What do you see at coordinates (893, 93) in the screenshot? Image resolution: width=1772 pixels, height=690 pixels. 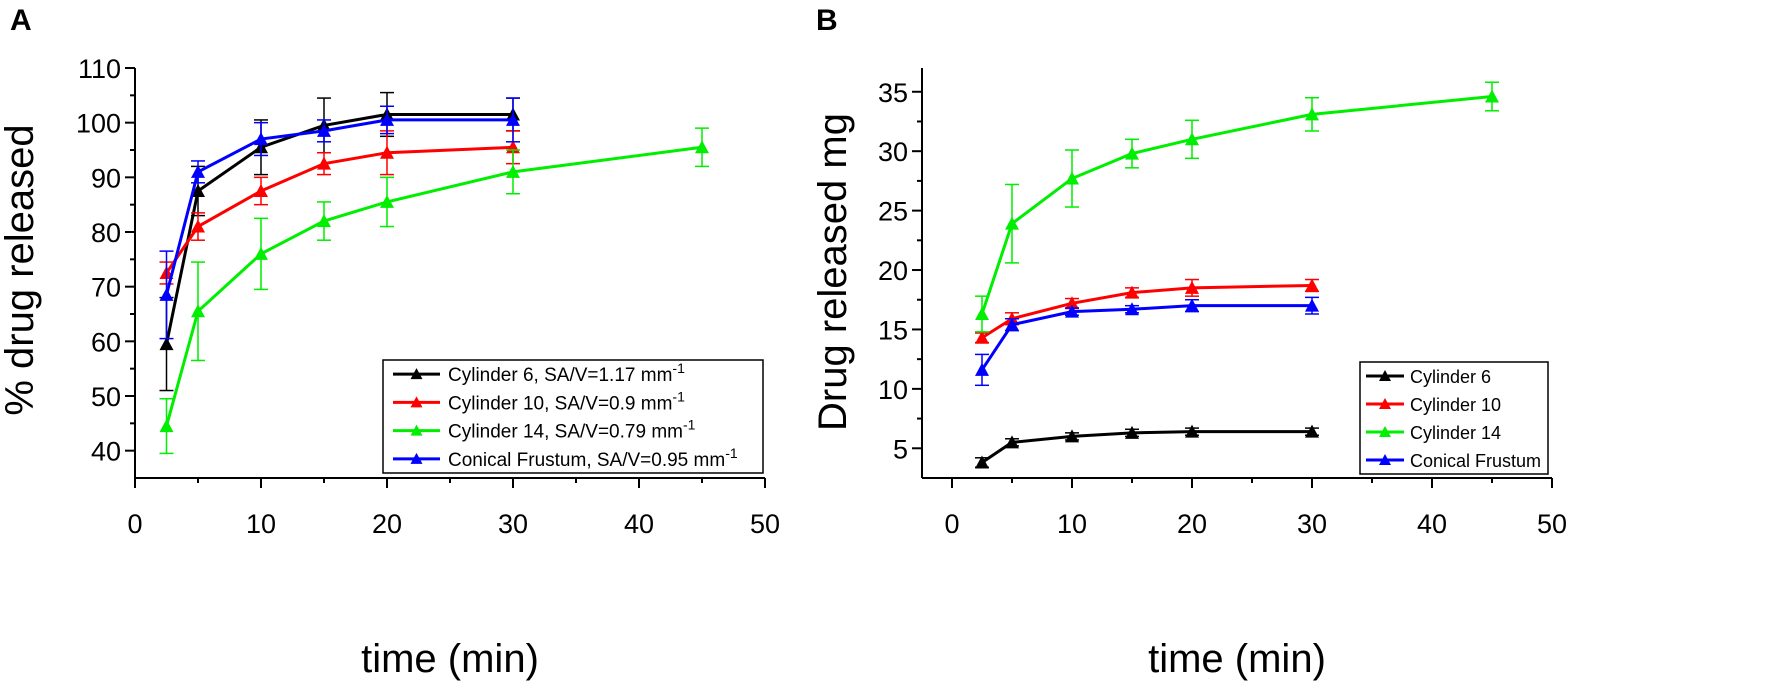 I see `y-tick-label: 35` at bounding box center [893, 93].